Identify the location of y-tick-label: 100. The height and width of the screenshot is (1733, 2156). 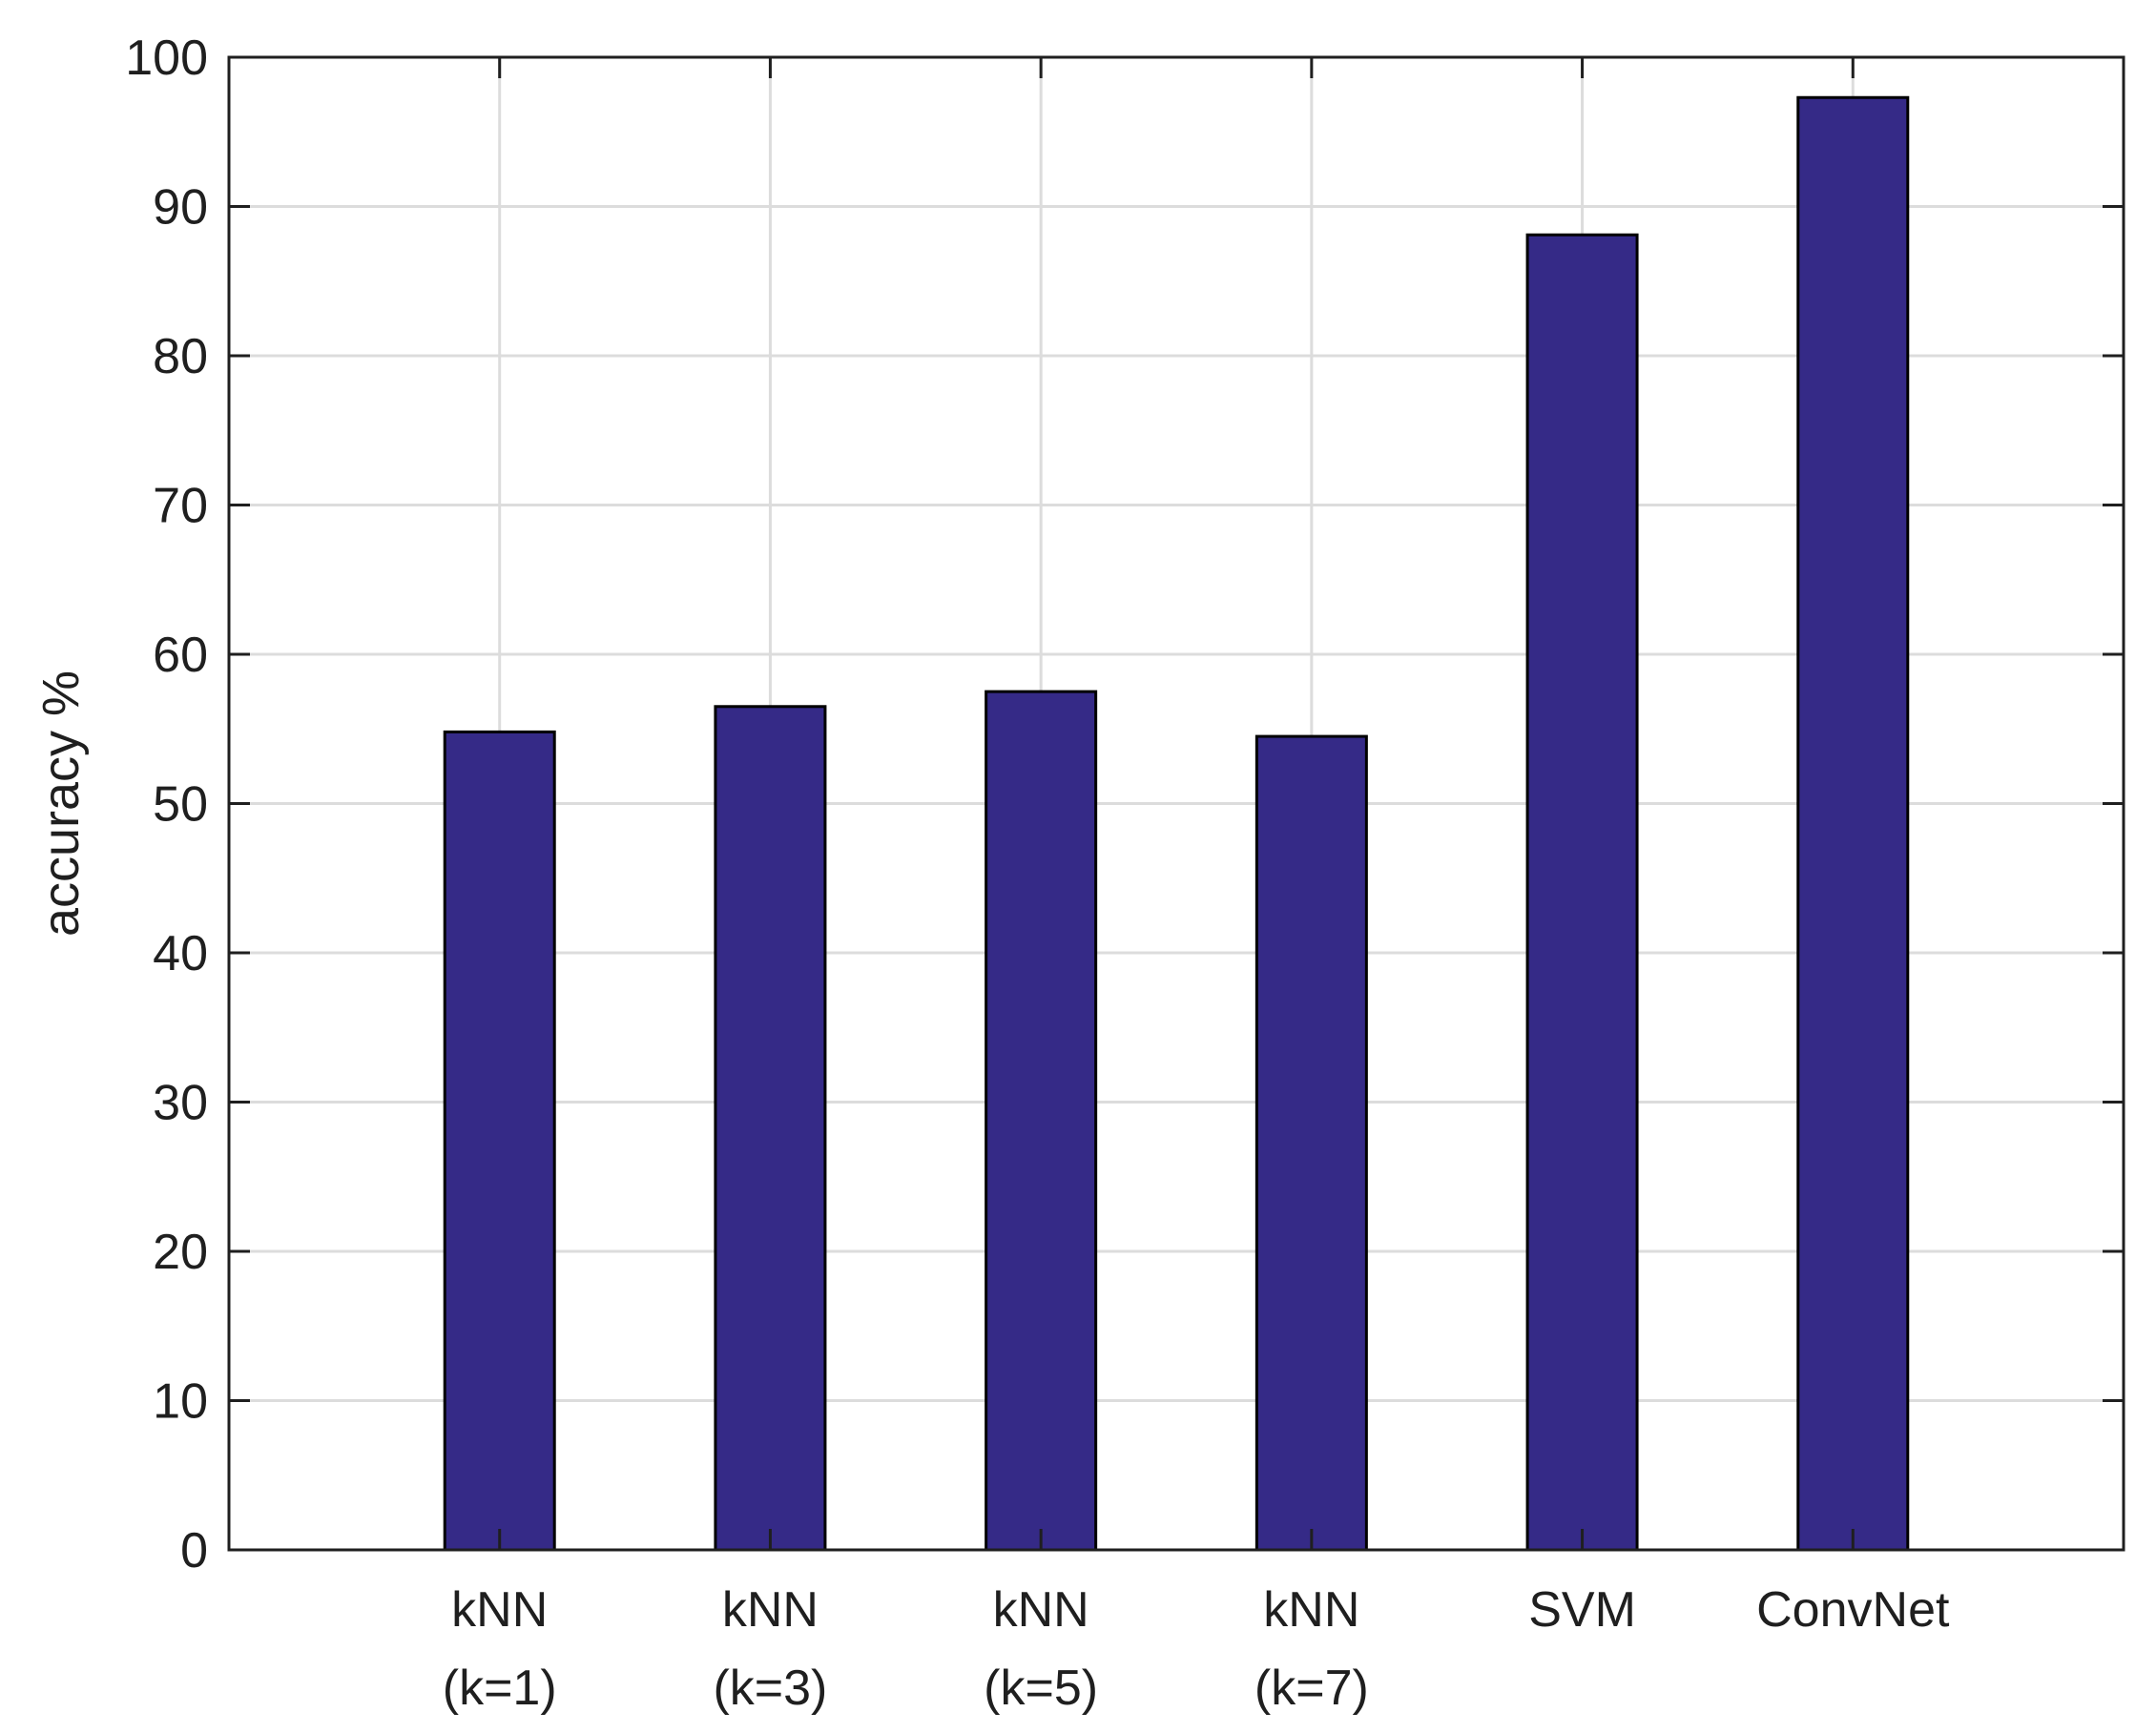
(166, 59).